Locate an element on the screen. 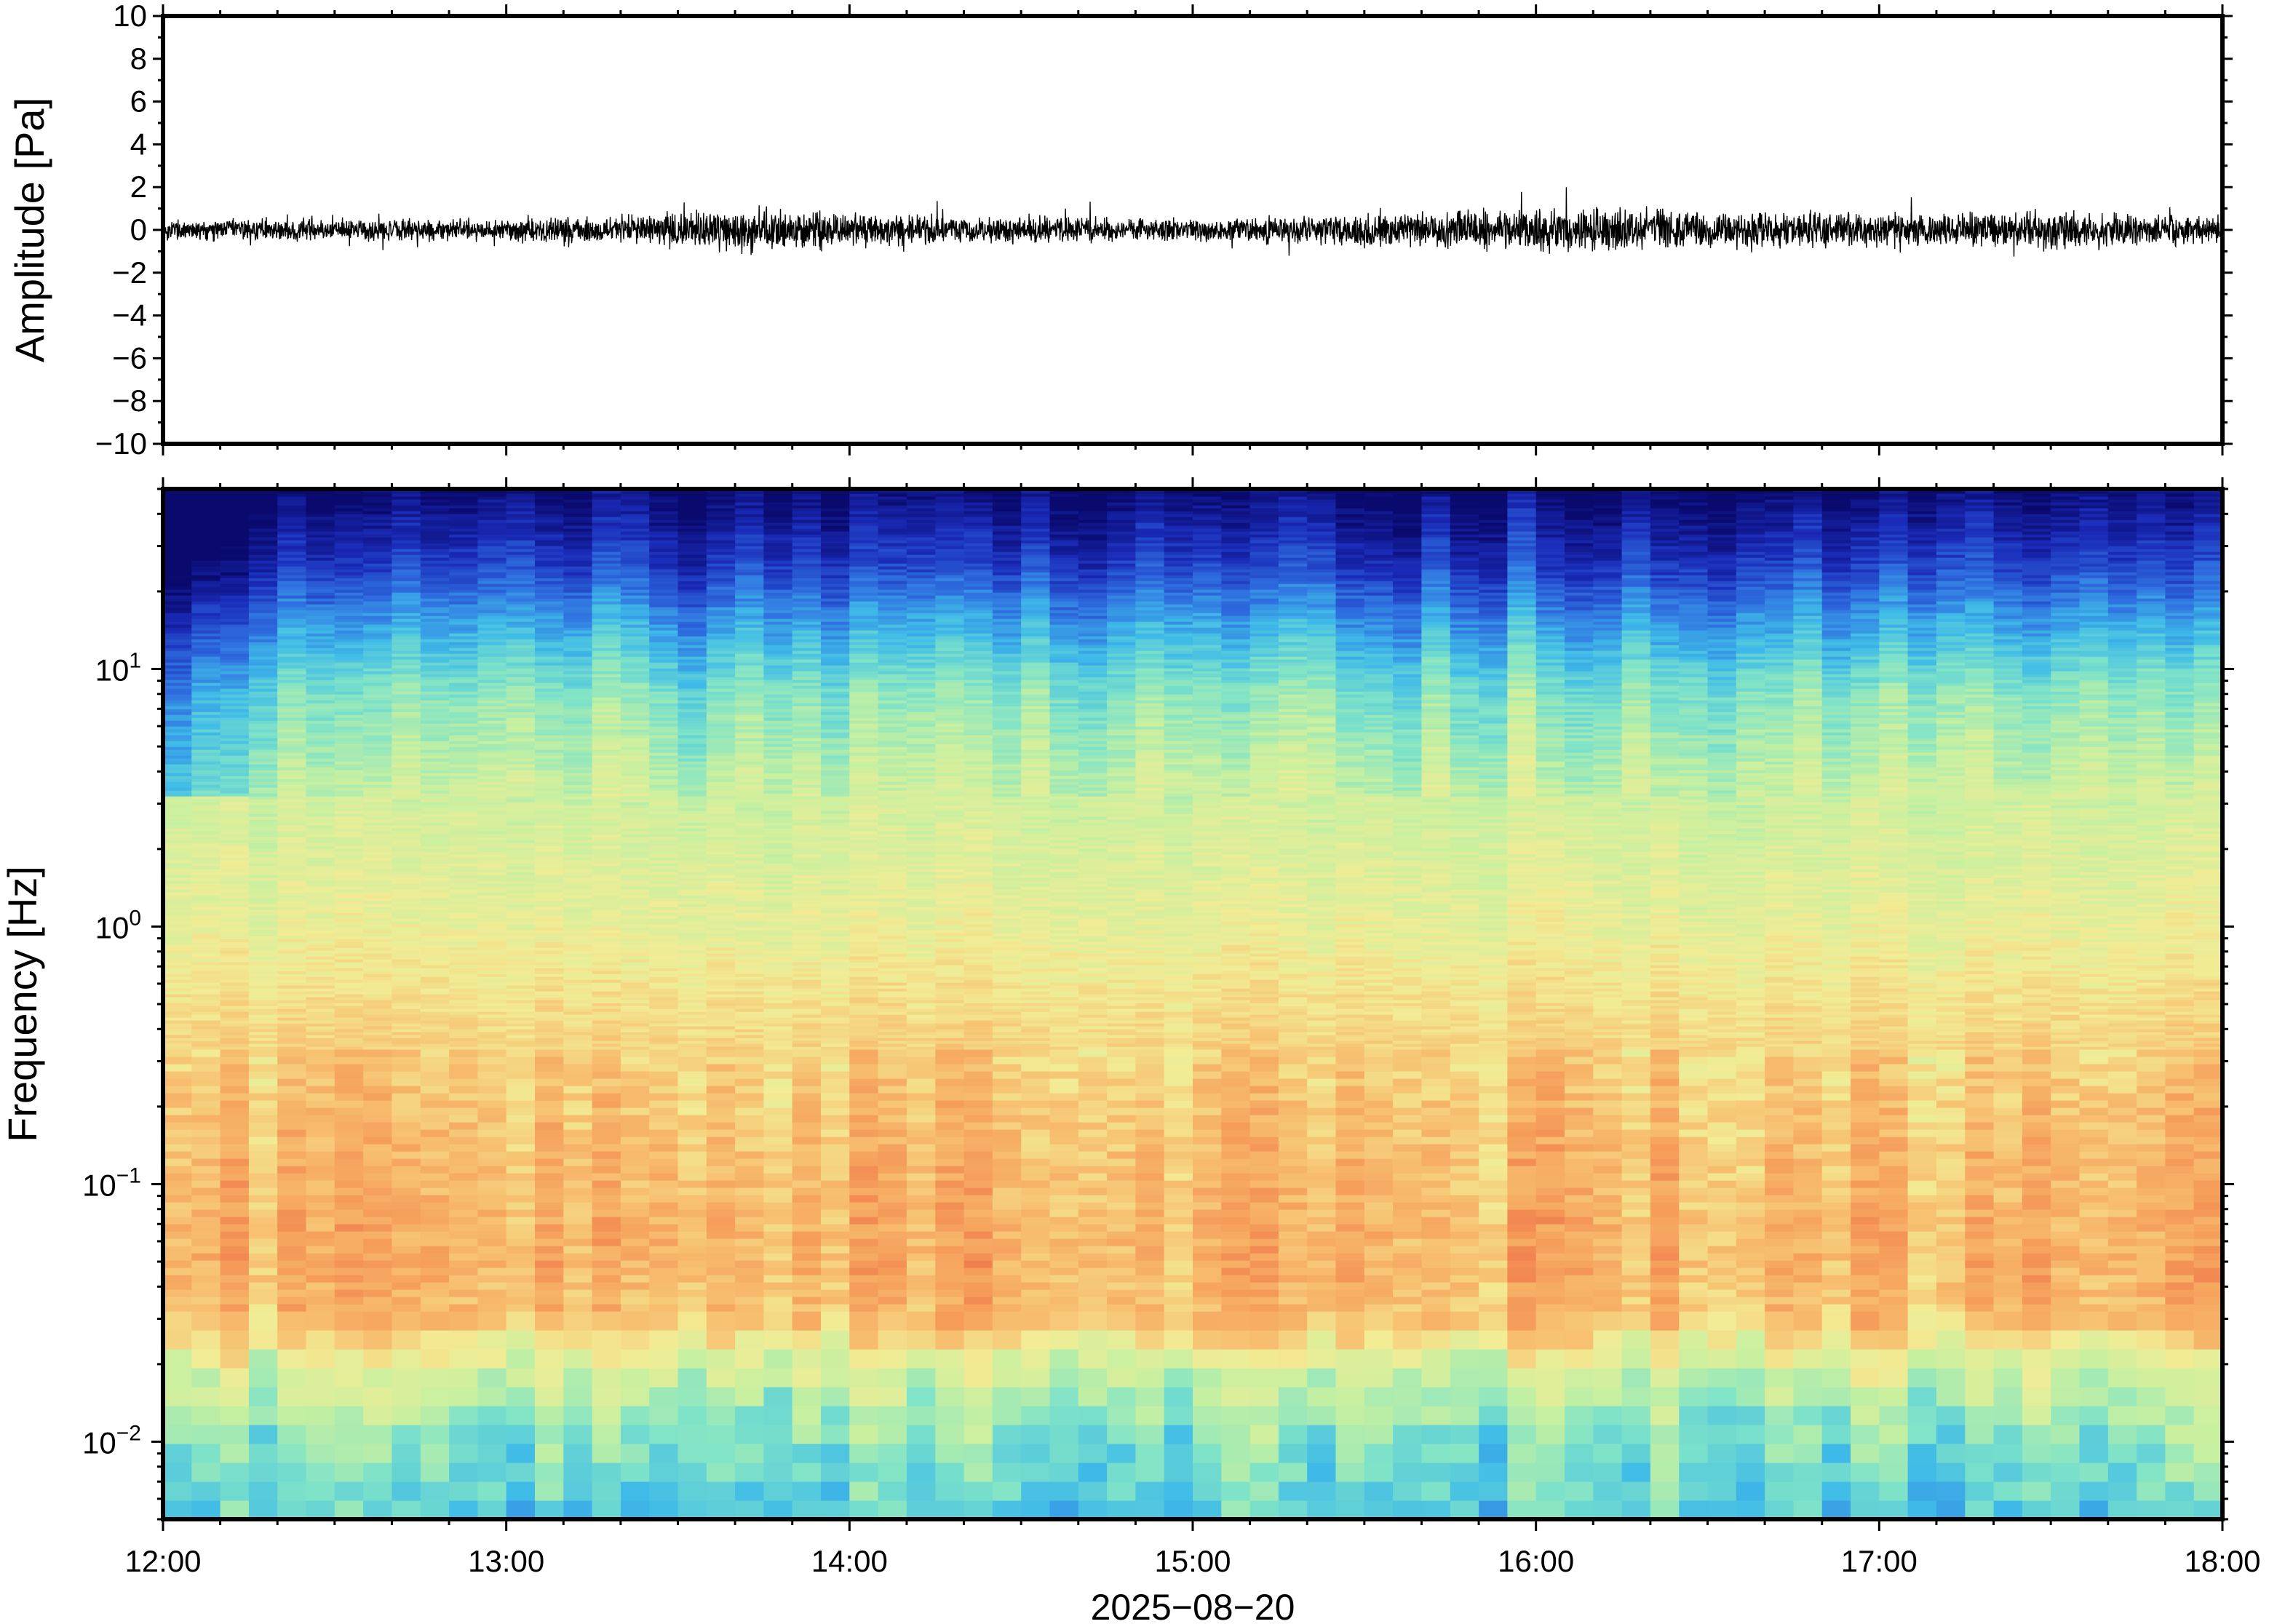  waveform-line is located at coordinates (1192, 222).